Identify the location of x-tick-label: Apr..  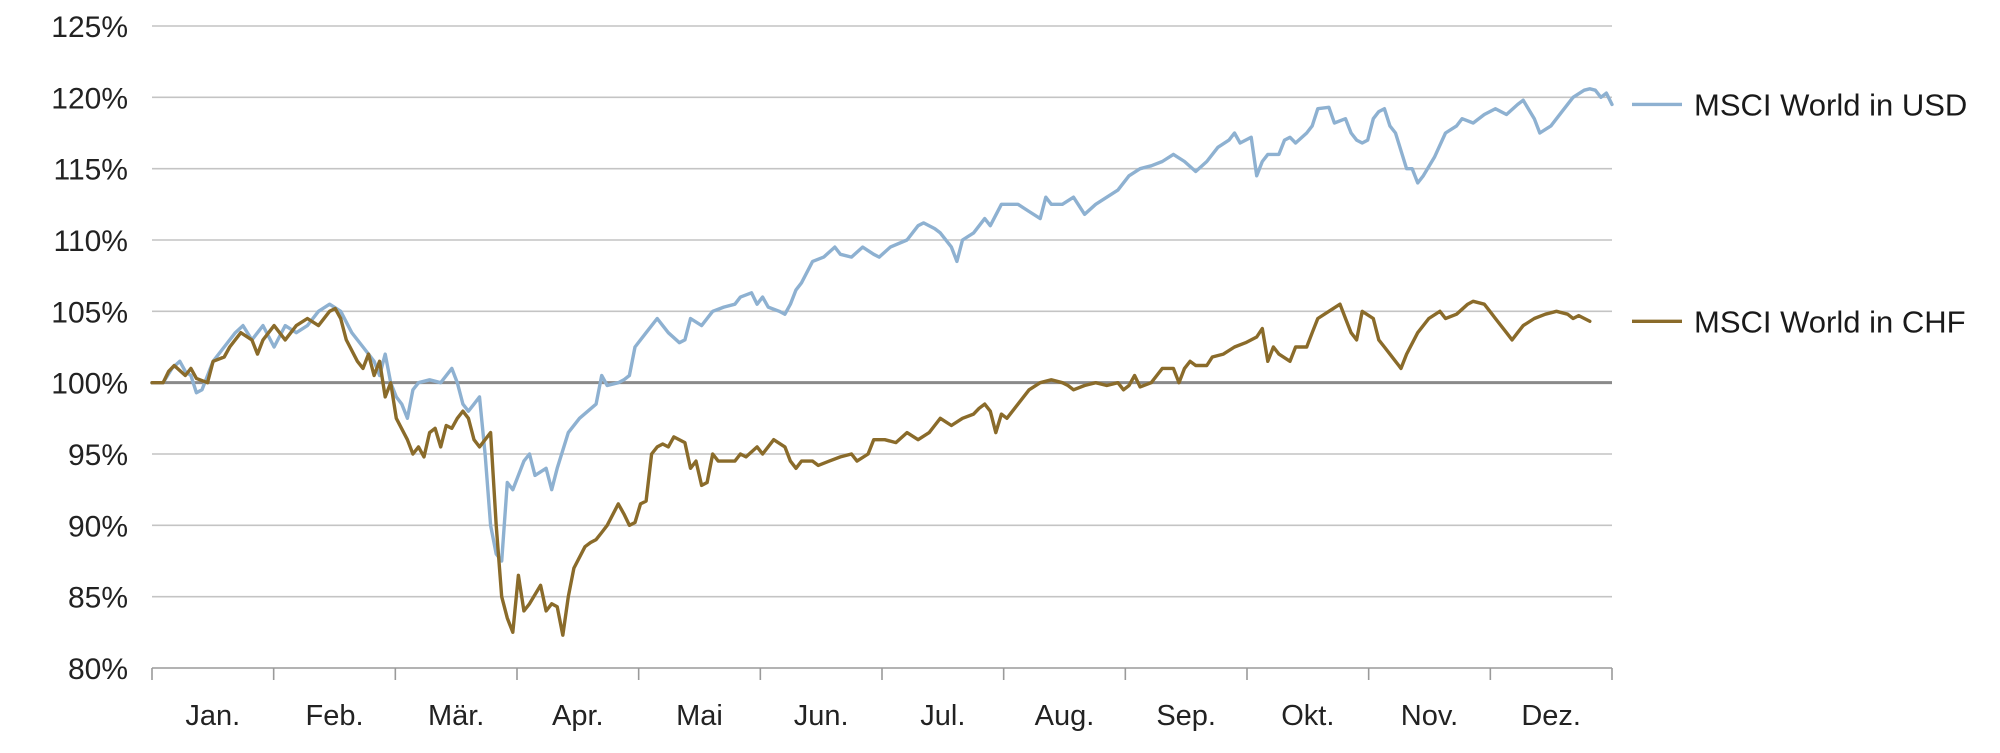
(578, 716).